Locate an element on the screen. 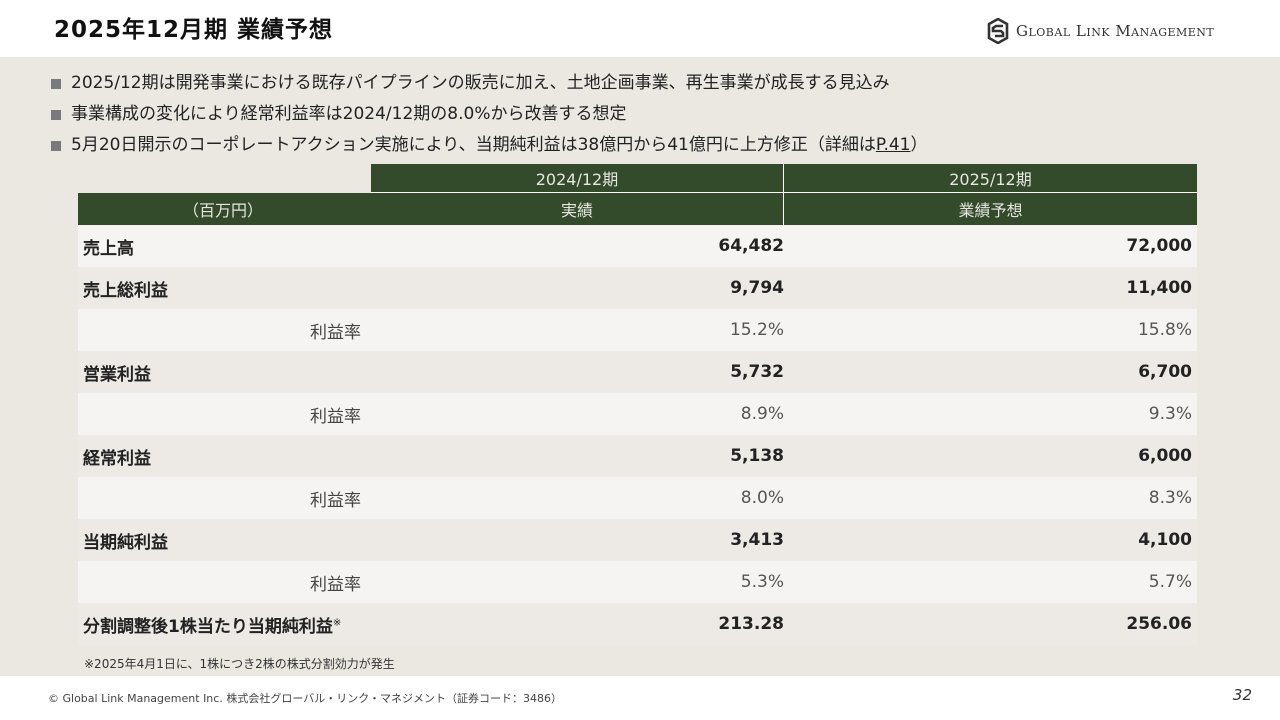  cell-2024: 213.28 is located at coordinates (751, 624).